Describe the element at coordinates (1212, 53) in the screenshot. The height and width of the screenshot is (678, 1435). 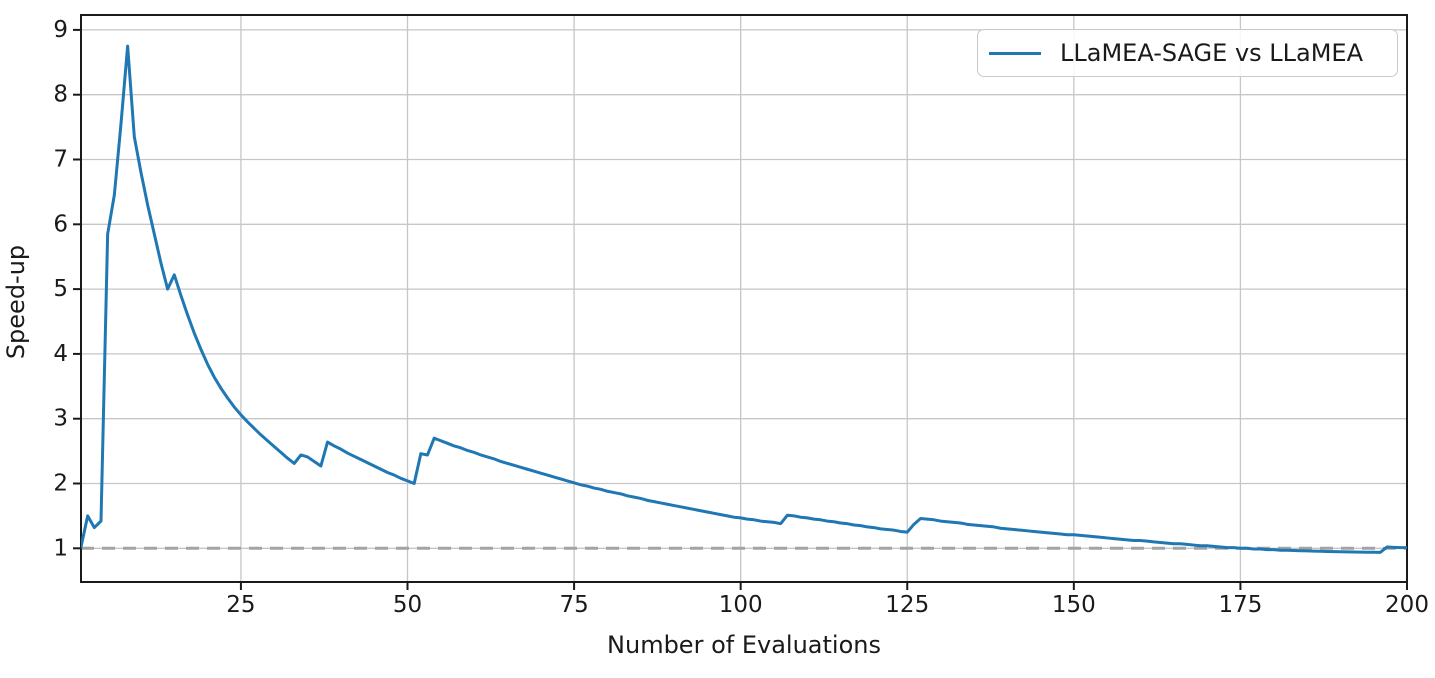
I see `legend-label: LLaMEA-SAGE vs LLaMEA` at that location.